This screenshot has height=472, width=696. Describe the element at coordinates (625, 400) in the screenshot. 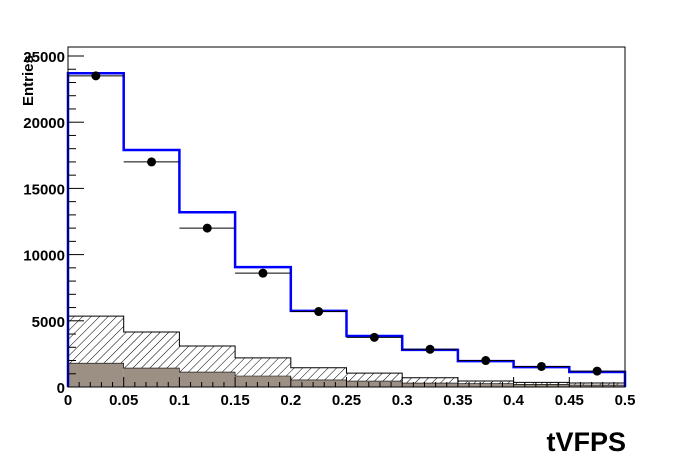

I see `x-tick-label: 0.5` at that location.